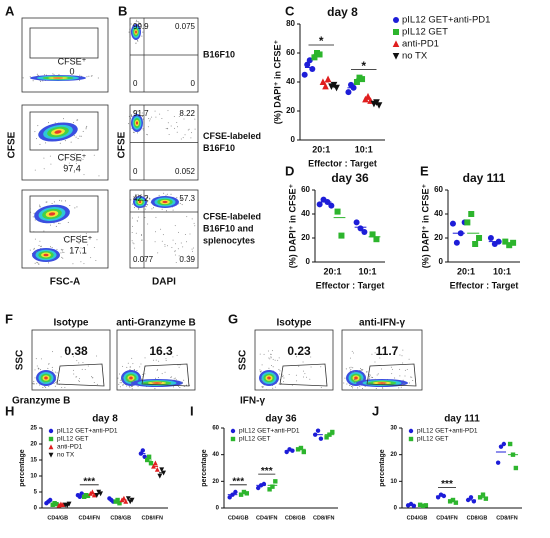 The width and height of the screenshot is (550, 538). Describe the element at coordinates (10, 10) in the screenshot. I see `panel-label: A` at that location.